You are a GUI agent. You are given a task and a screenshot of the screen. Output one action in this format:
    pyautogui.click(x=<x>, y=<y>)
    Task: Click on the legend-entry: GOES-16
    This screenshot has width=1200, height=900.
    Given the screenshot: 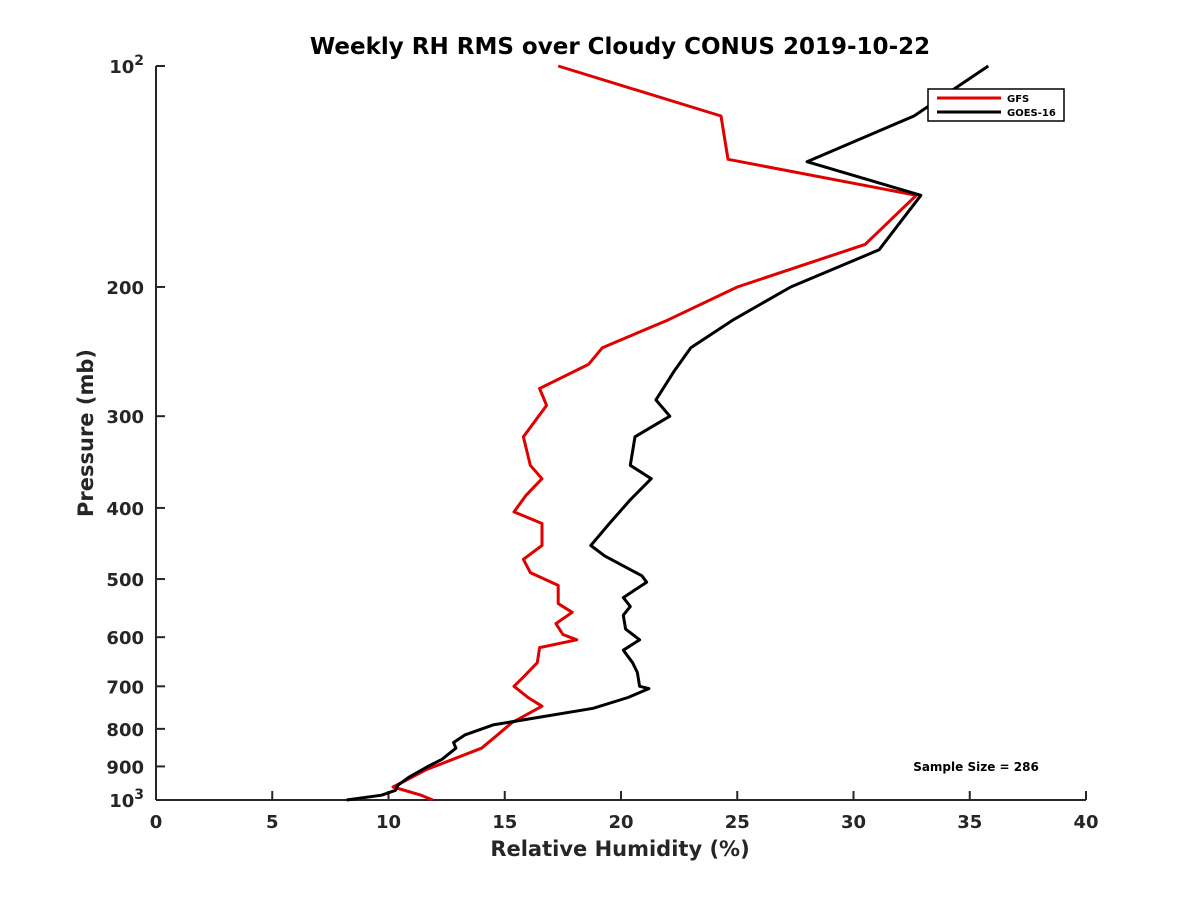 What is the action you would take?
    pyautogui.click(x=1031, y=113)
    